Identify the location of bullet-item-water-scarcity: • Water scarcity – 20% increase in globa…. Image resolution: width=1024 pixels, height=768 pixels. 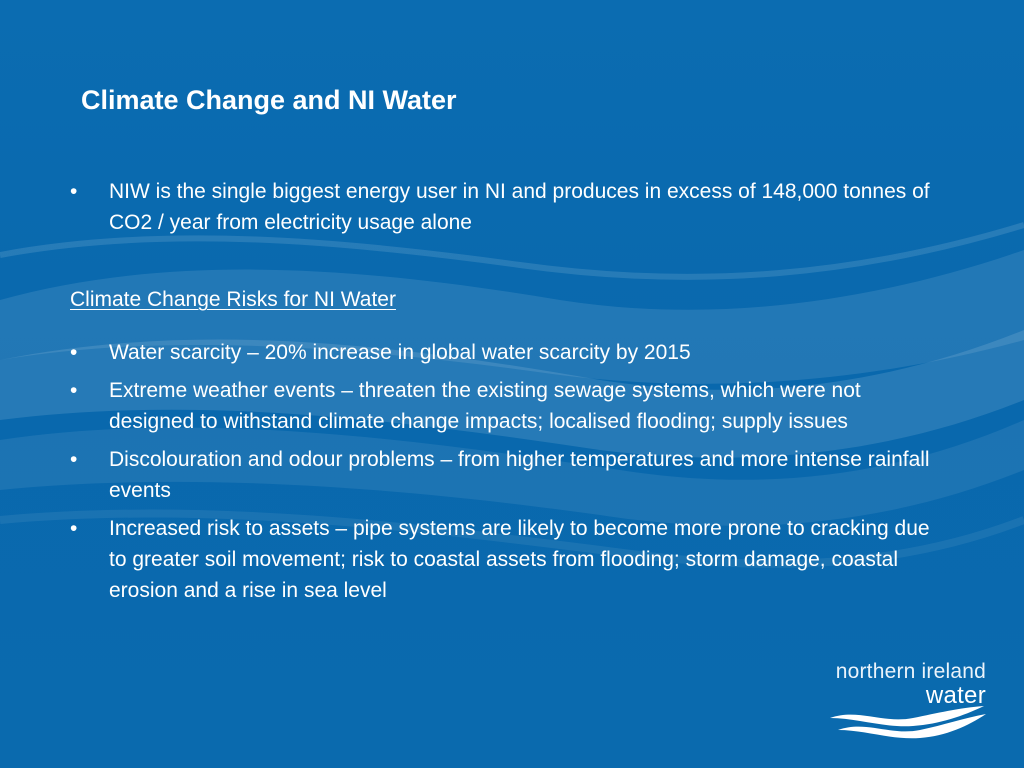
(510, 352).